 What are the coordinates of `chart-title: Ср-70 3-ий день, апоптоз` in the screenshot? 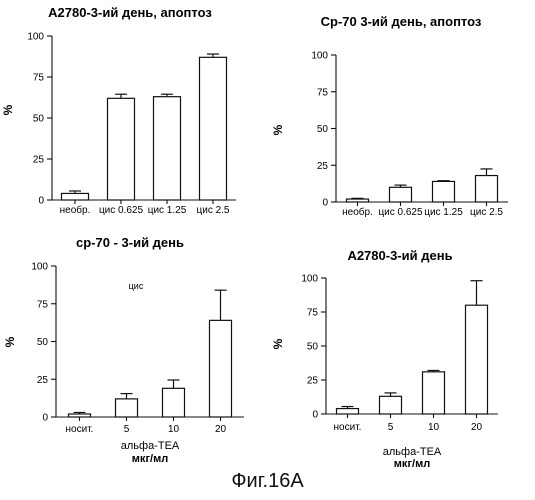 It's located at (401, 21).